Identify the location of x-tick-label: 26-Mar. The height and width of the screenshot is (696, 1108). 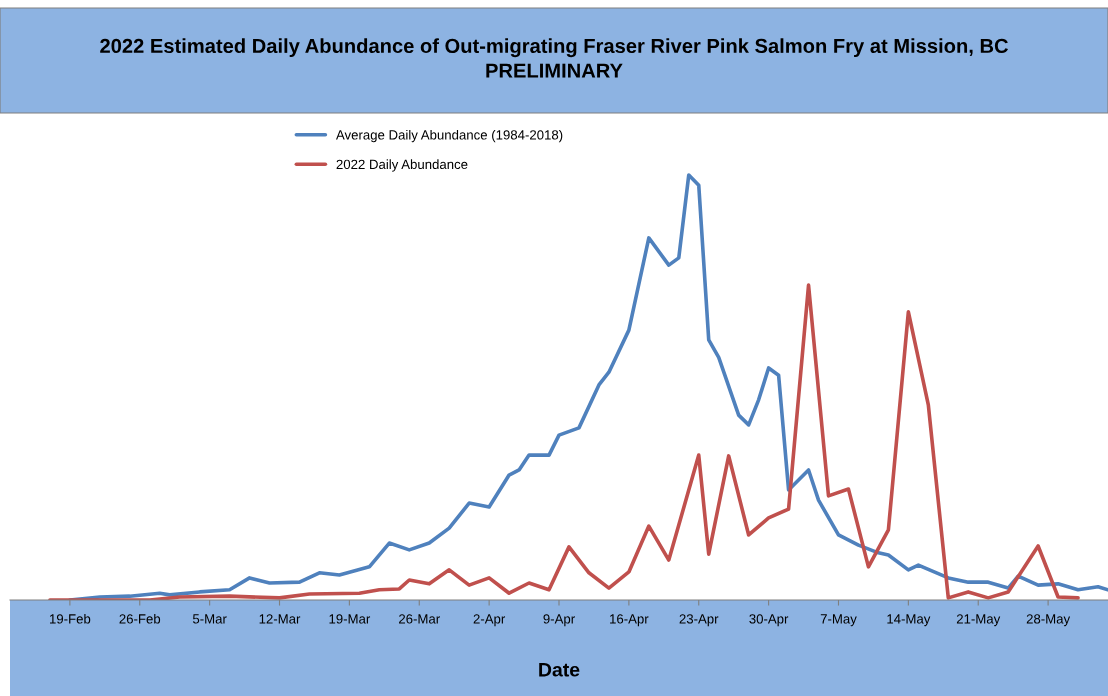
(419, 619).